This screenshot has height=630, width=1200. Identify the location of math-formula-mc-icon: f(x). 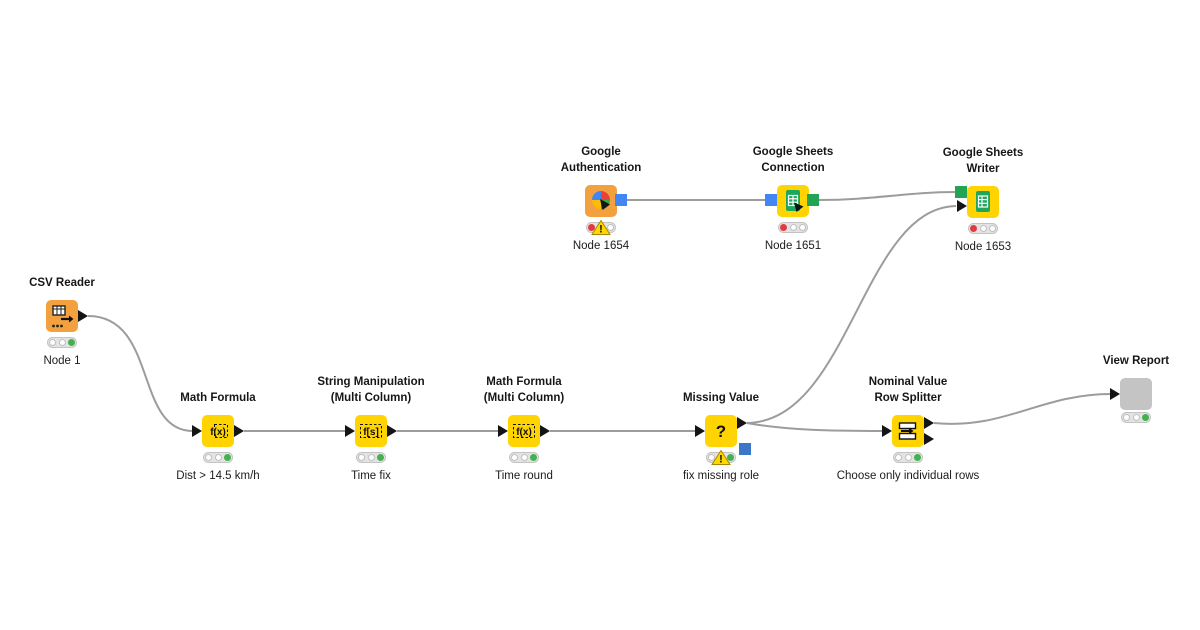
(524, 431).